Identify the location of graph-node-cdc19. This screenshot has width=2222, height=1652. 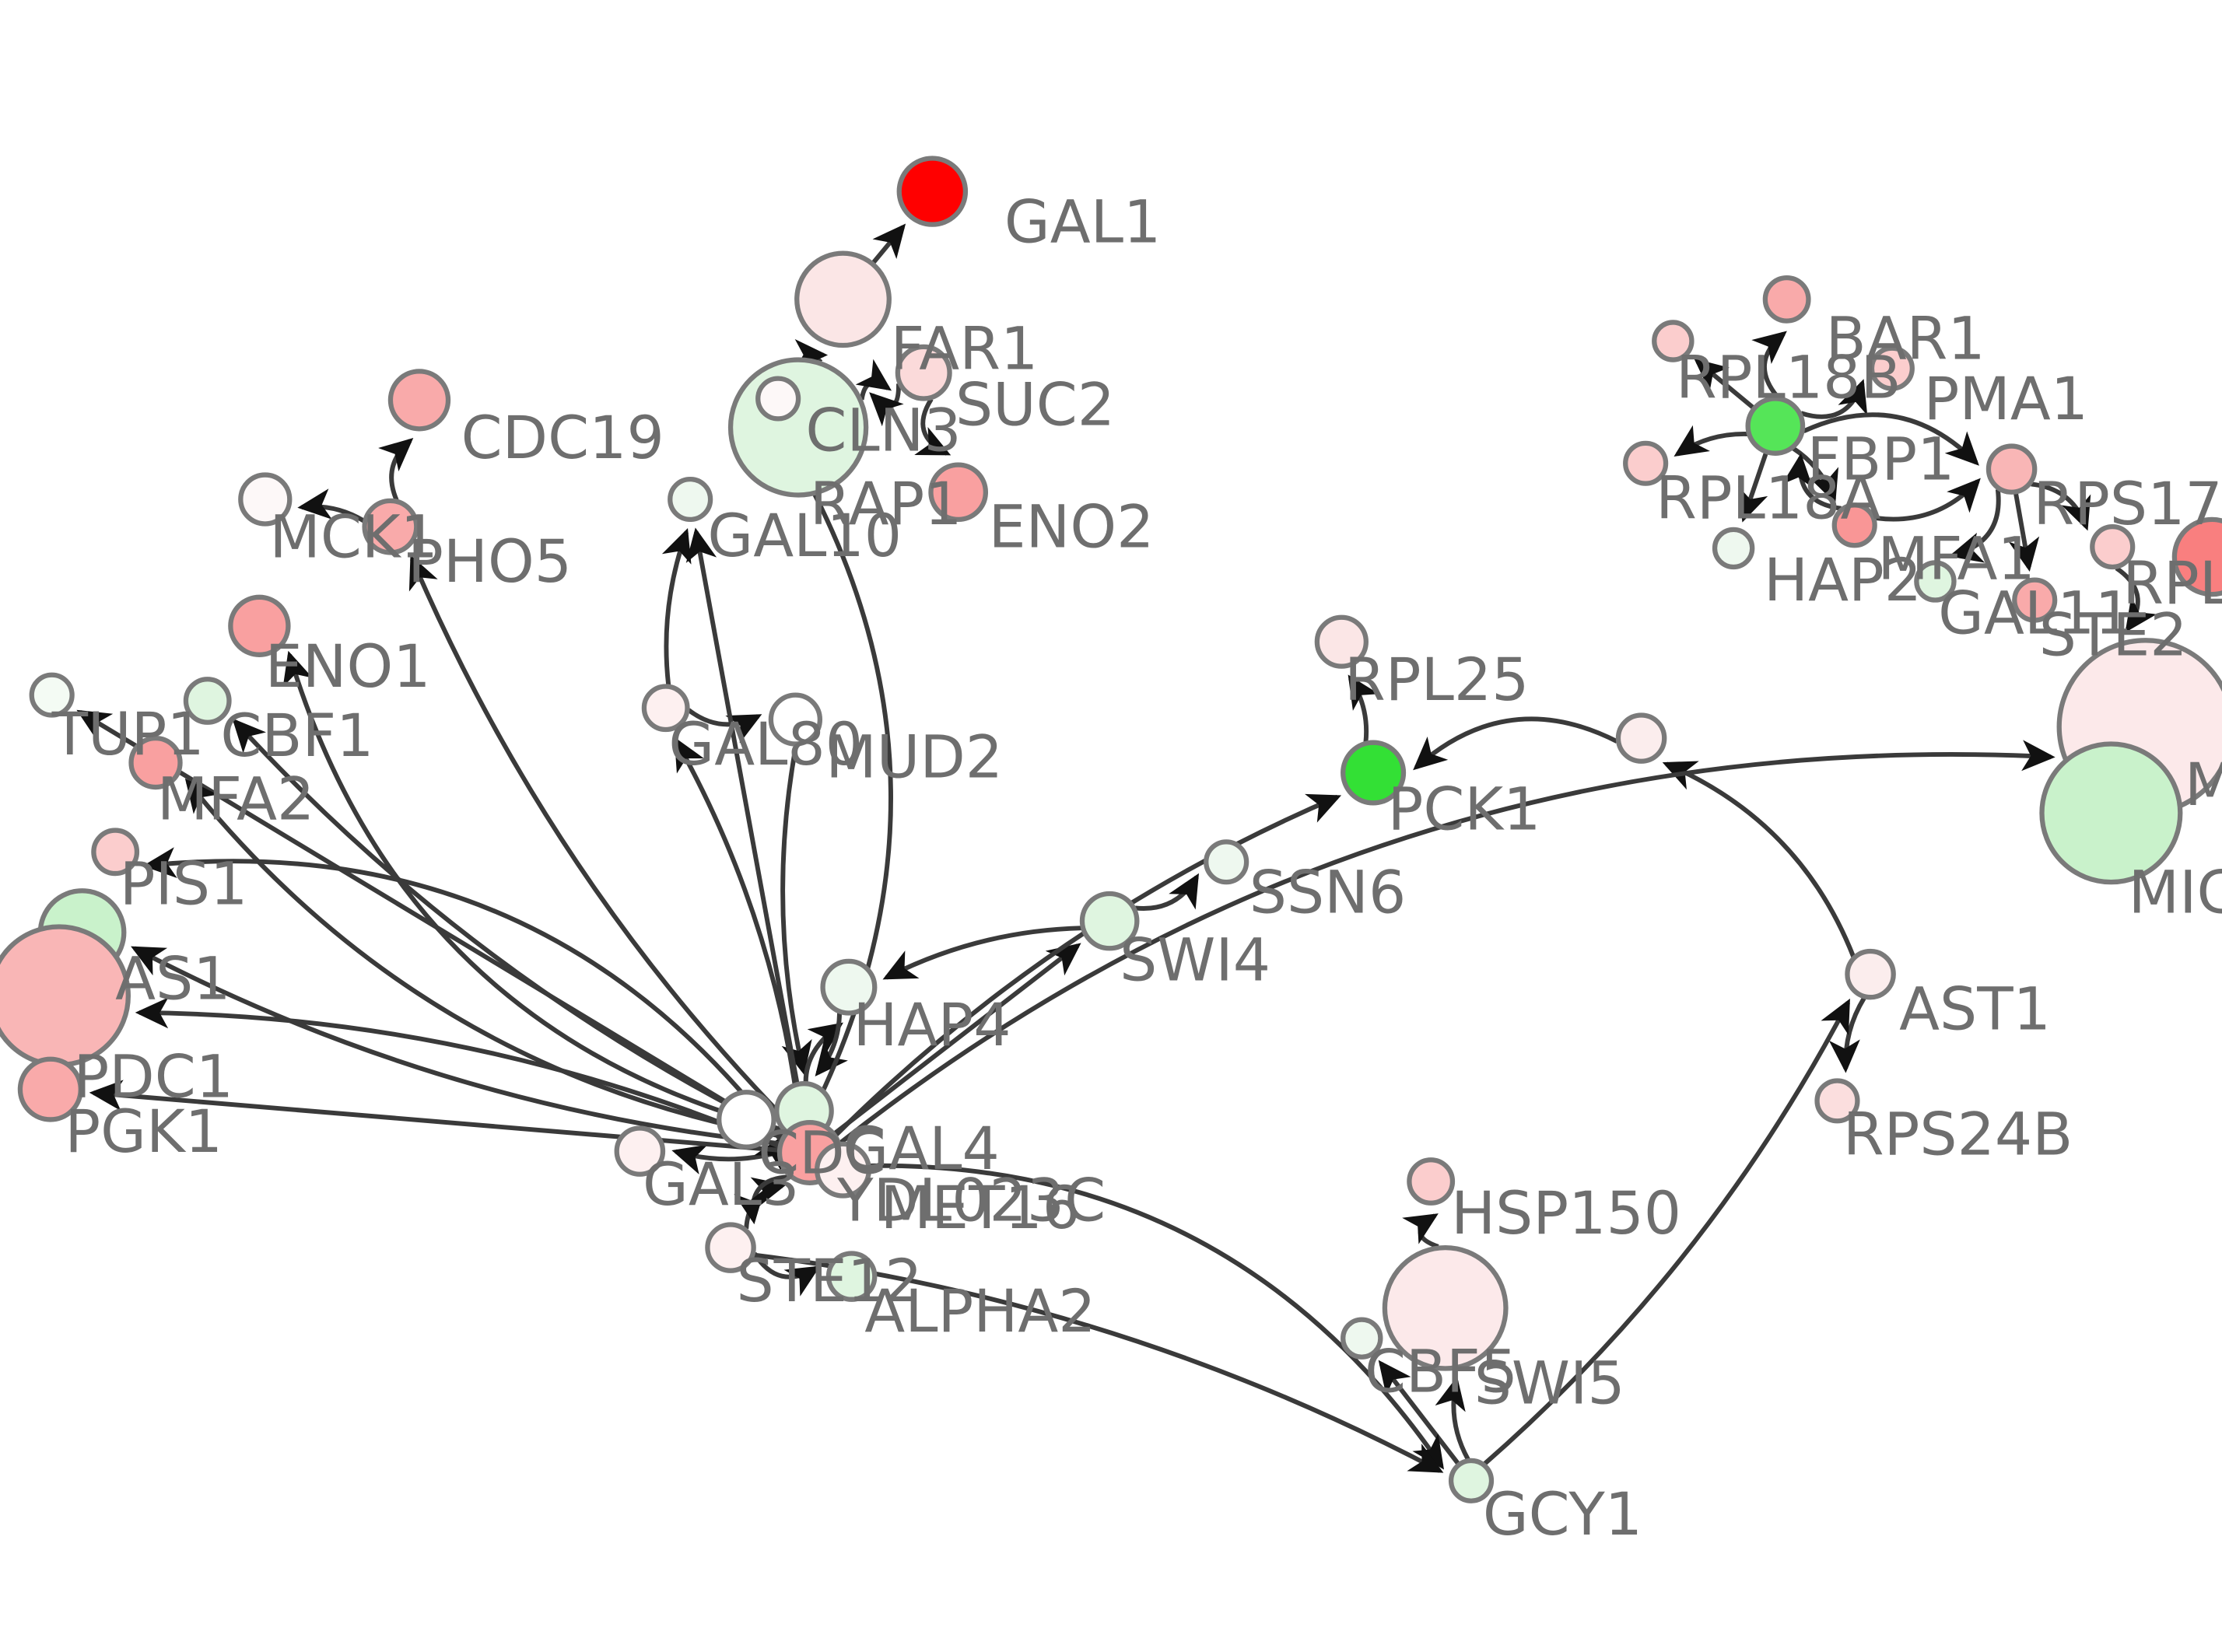
(419, 400).